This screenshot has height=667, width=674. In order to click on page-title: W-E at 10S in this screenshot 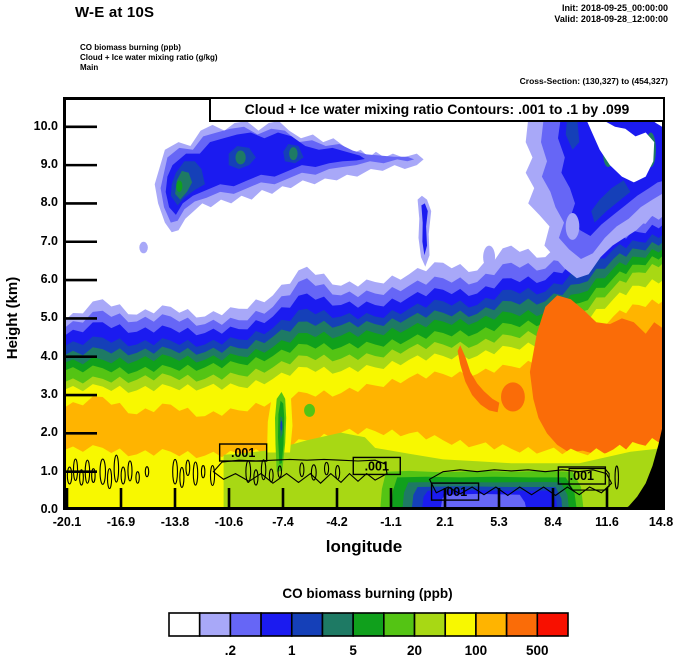, I will do `click(115, 12)`.